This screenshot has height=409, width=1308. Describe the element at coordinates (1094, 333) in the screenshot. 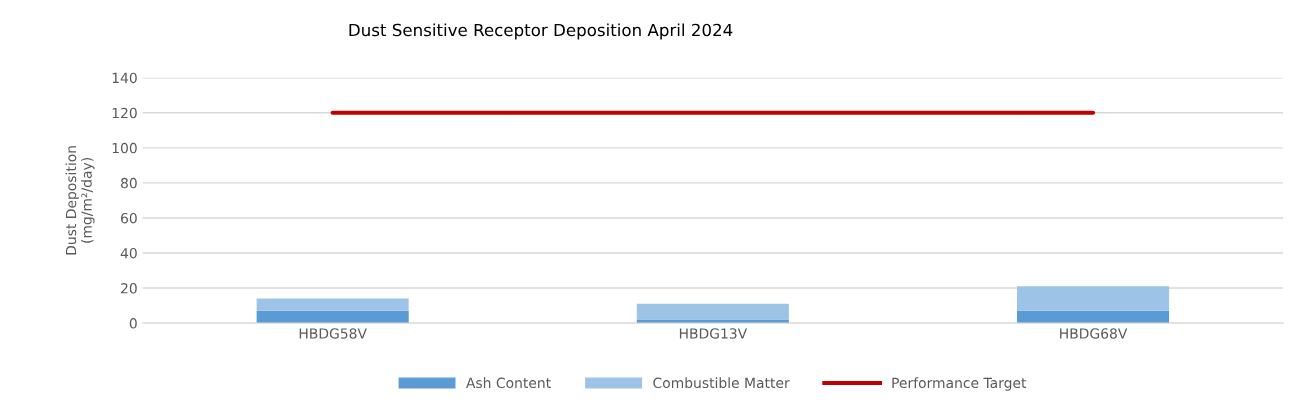

I see `x-tick-label: HBDG68V` at that location.